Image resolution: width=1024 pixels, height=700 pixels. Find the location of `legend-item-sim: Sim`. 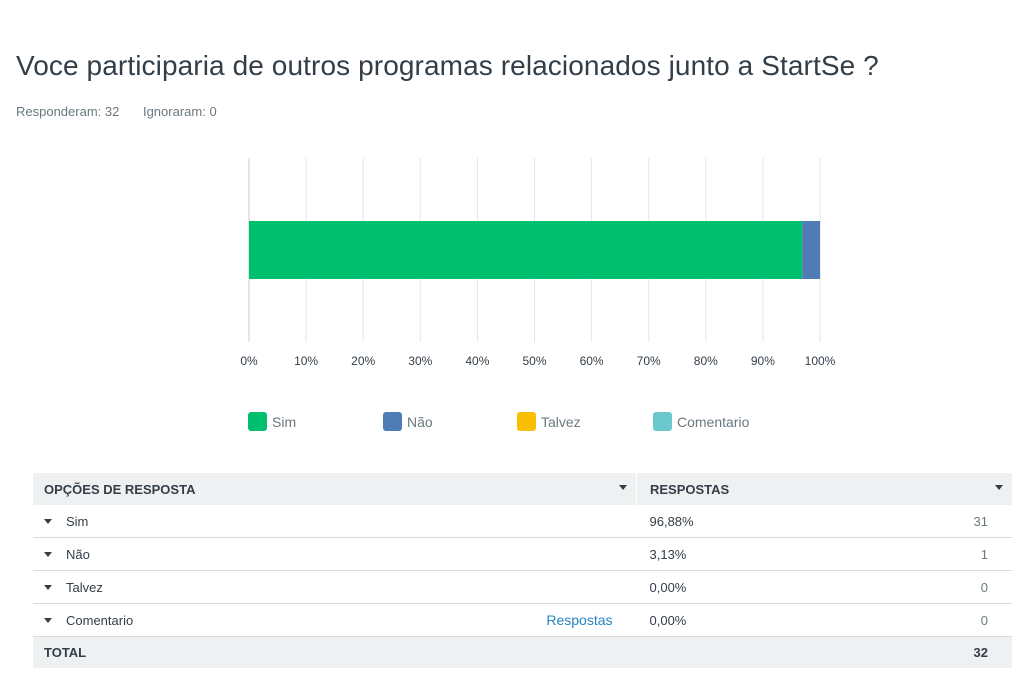

legend-item-sim: Sim is located at coordinates (272, 421).